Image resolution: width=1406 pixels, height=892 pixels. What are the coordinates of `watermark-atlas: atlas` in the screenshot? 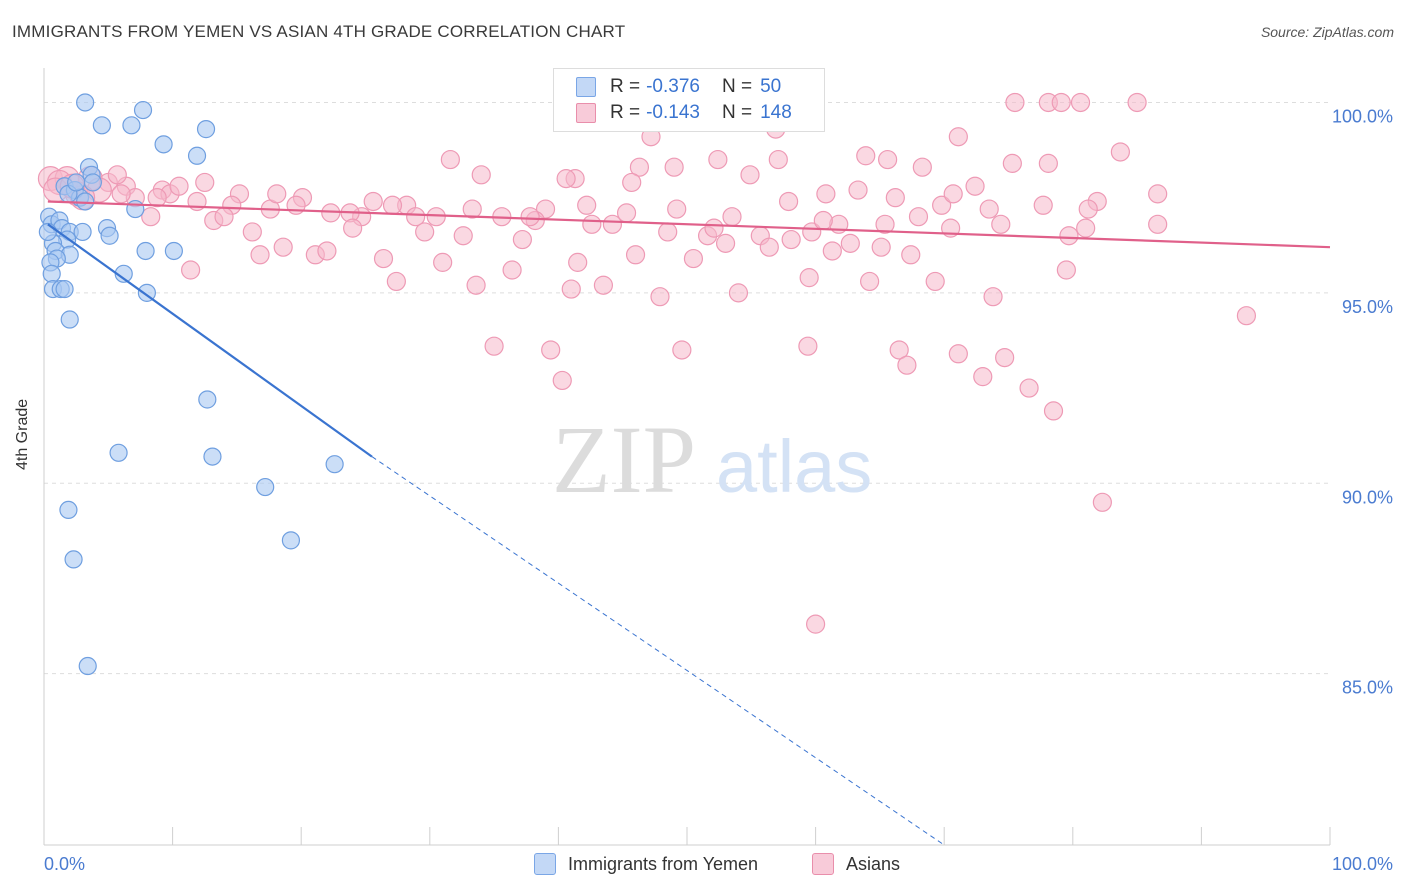 It's located at (794, 466).